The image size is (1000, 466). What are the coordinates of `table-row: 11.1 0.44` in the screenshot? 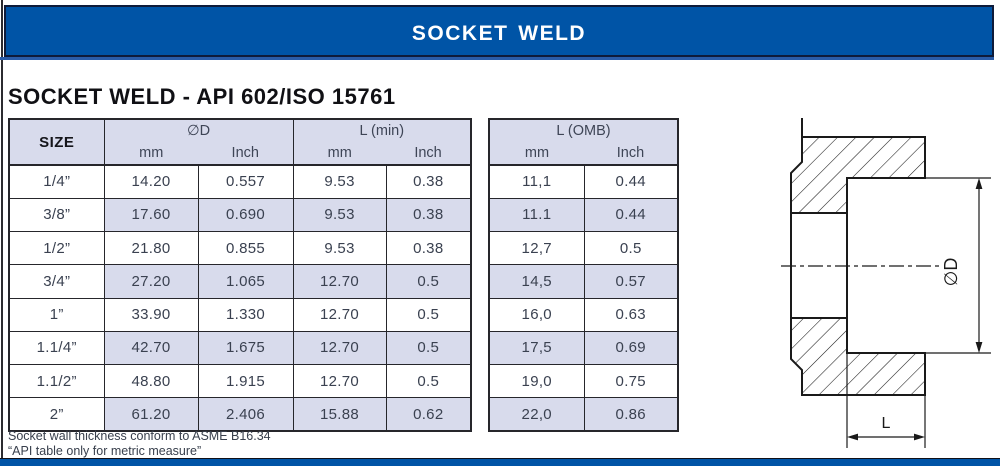 It's located at (583, 215).